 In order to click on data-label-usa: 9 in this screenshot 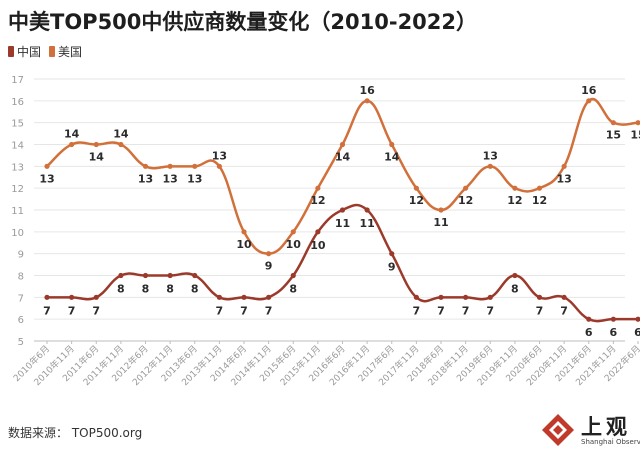, I will do `click(269, 266)`.